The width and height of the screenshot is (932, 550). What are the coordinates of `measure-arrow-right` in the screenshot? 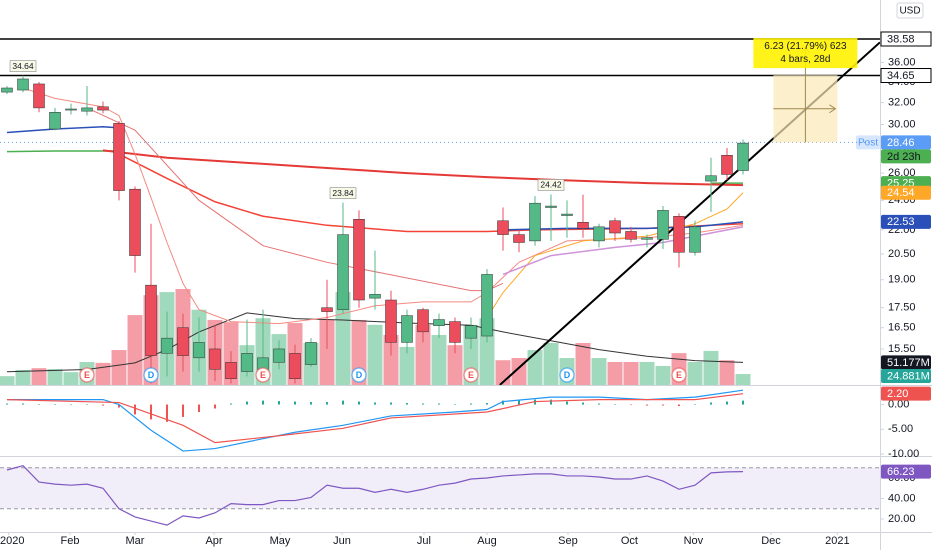 It's located at (833, 109).